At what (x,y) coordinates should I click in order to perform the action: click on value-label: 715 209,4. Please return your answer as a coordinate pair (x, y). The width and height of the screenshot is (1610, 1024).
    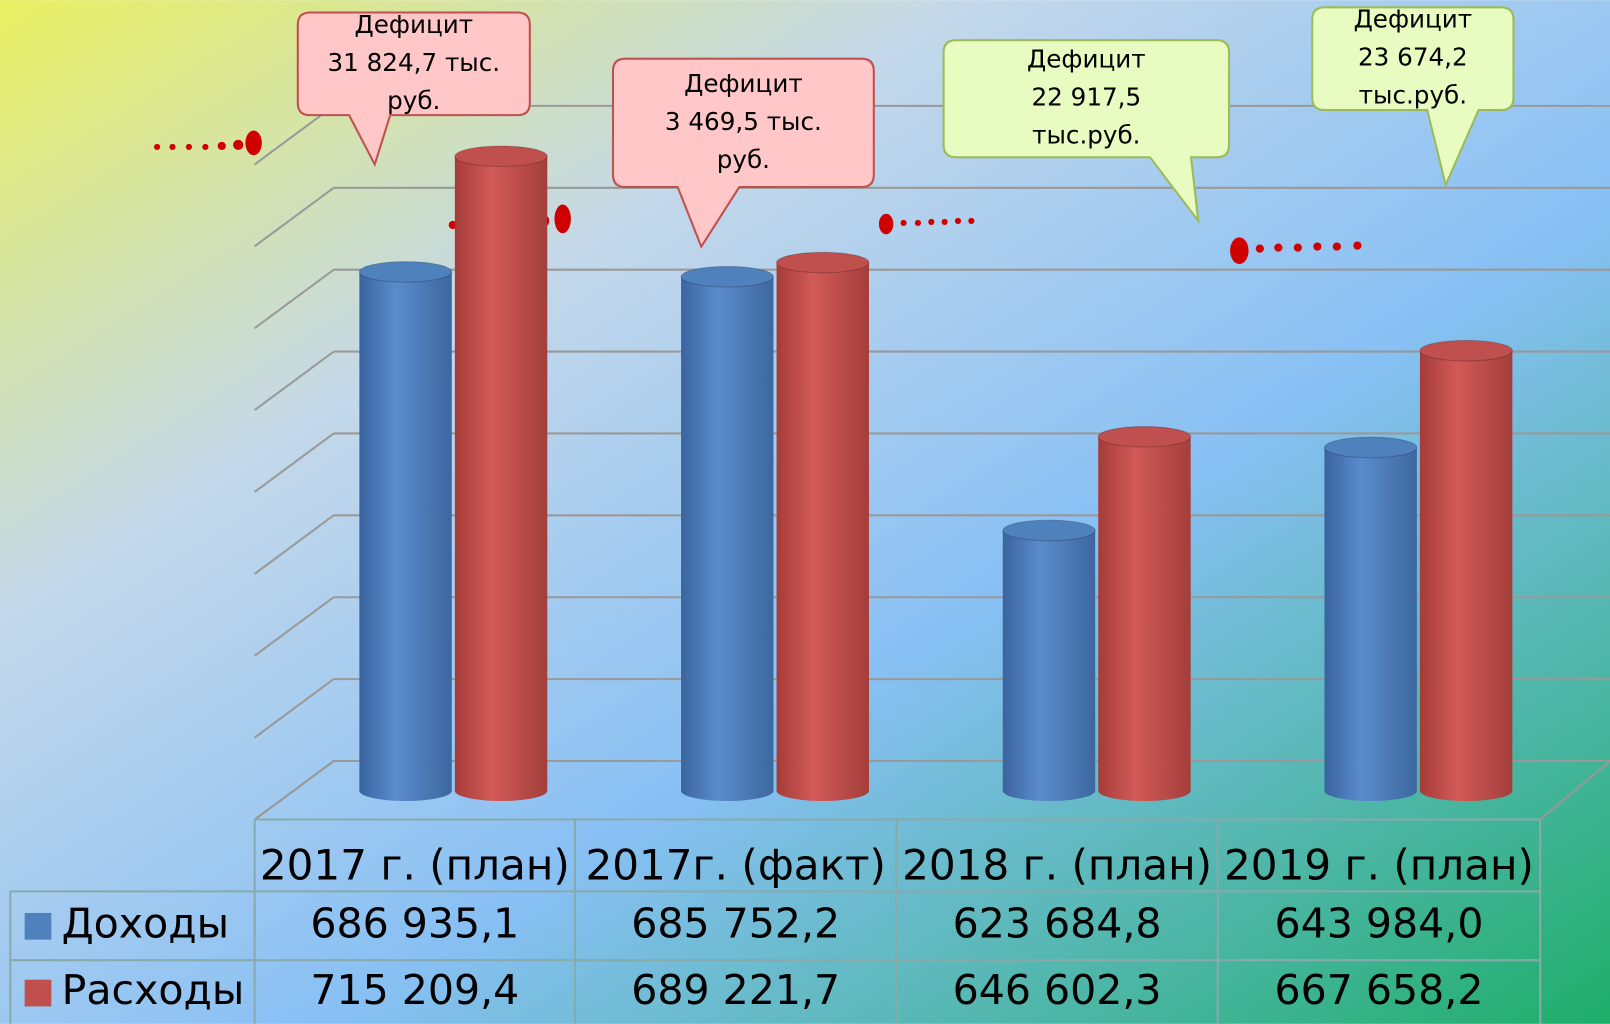
    Looking at the image, I should click on (414, 990).